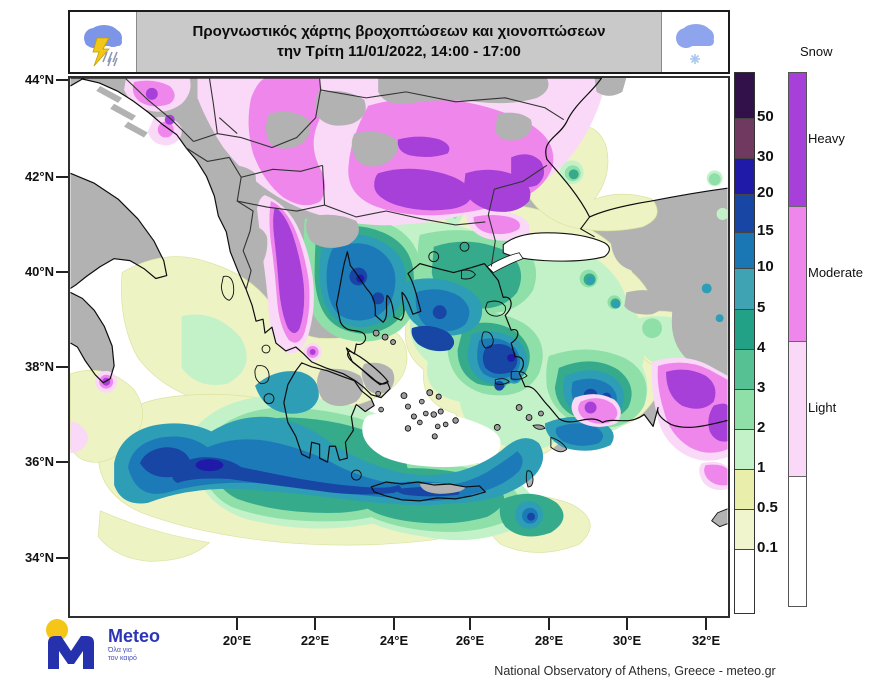 This screenshot has width=880, height=692. What do you see at coordinates (39, 271) in the screenshot?
I see `lat-label: 40°N` at bounding box center [39, 271].